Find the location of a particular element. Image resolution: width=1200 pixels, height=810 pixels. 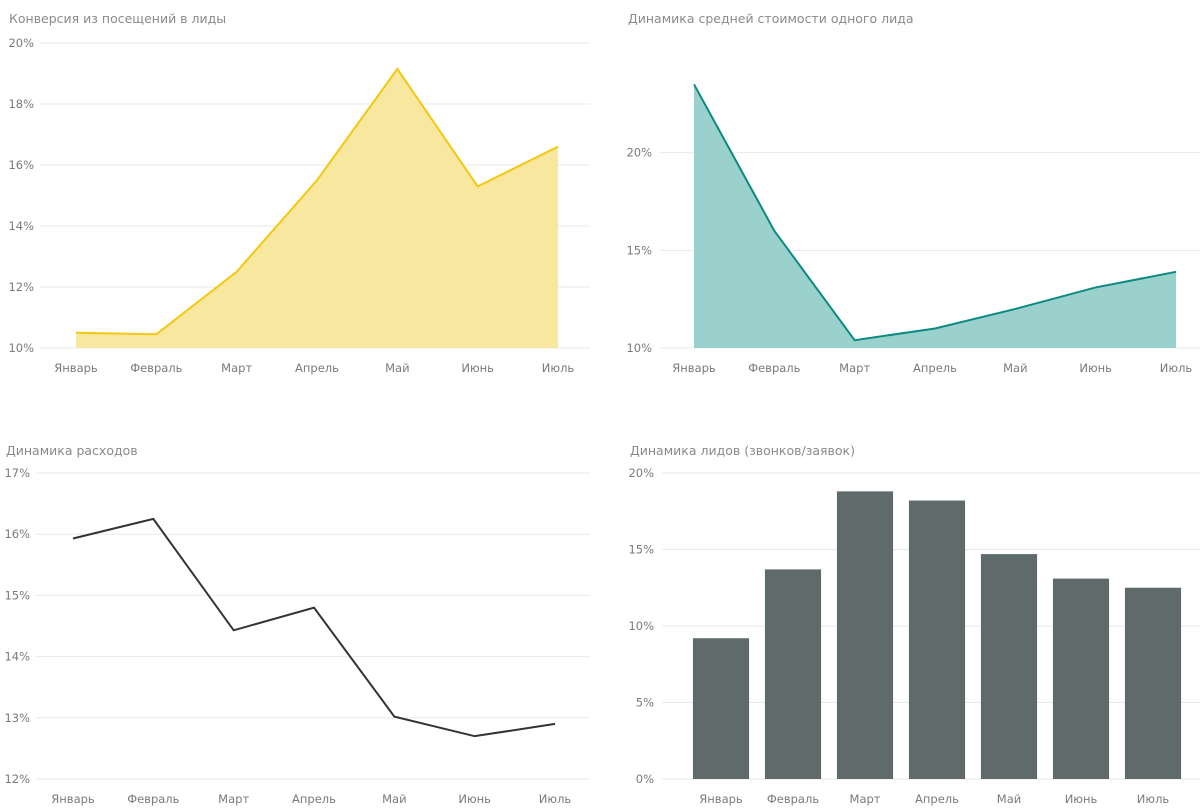

series-line is located at coordinates (314, 627).